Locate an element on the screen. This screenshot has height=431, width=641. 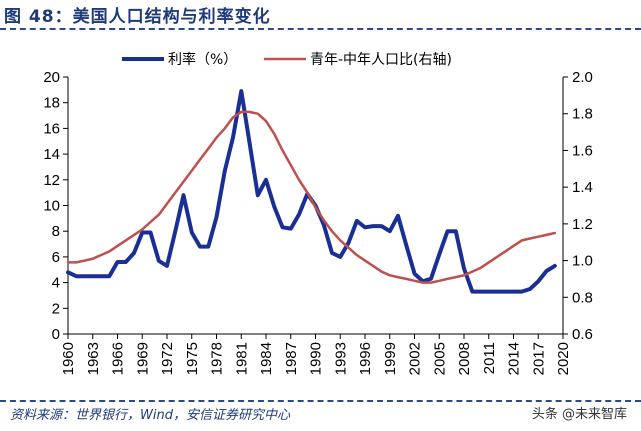
y-left-tick-label: 18 is located at coordinates (51, 103).